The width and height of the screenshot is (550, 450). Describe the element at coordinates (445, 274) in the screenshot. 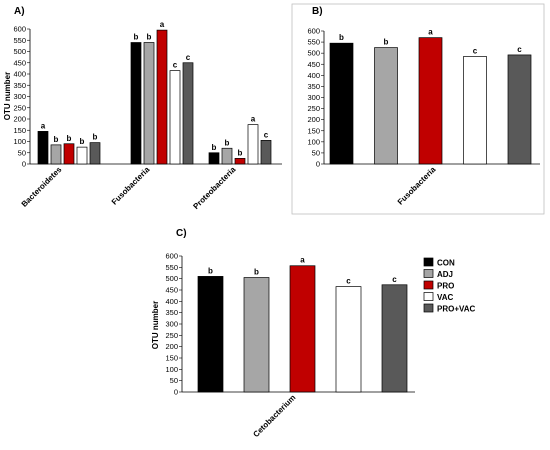

I see `legend-label: ADJ` at that location.